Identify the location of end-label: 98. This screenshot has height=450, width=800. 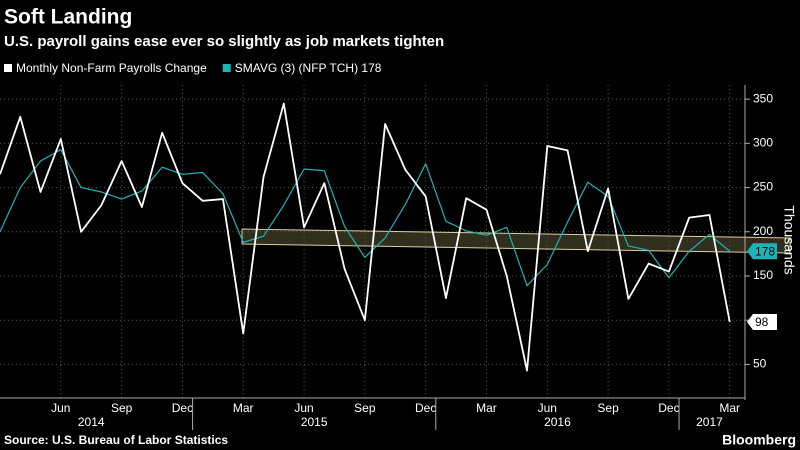
(762, 322).